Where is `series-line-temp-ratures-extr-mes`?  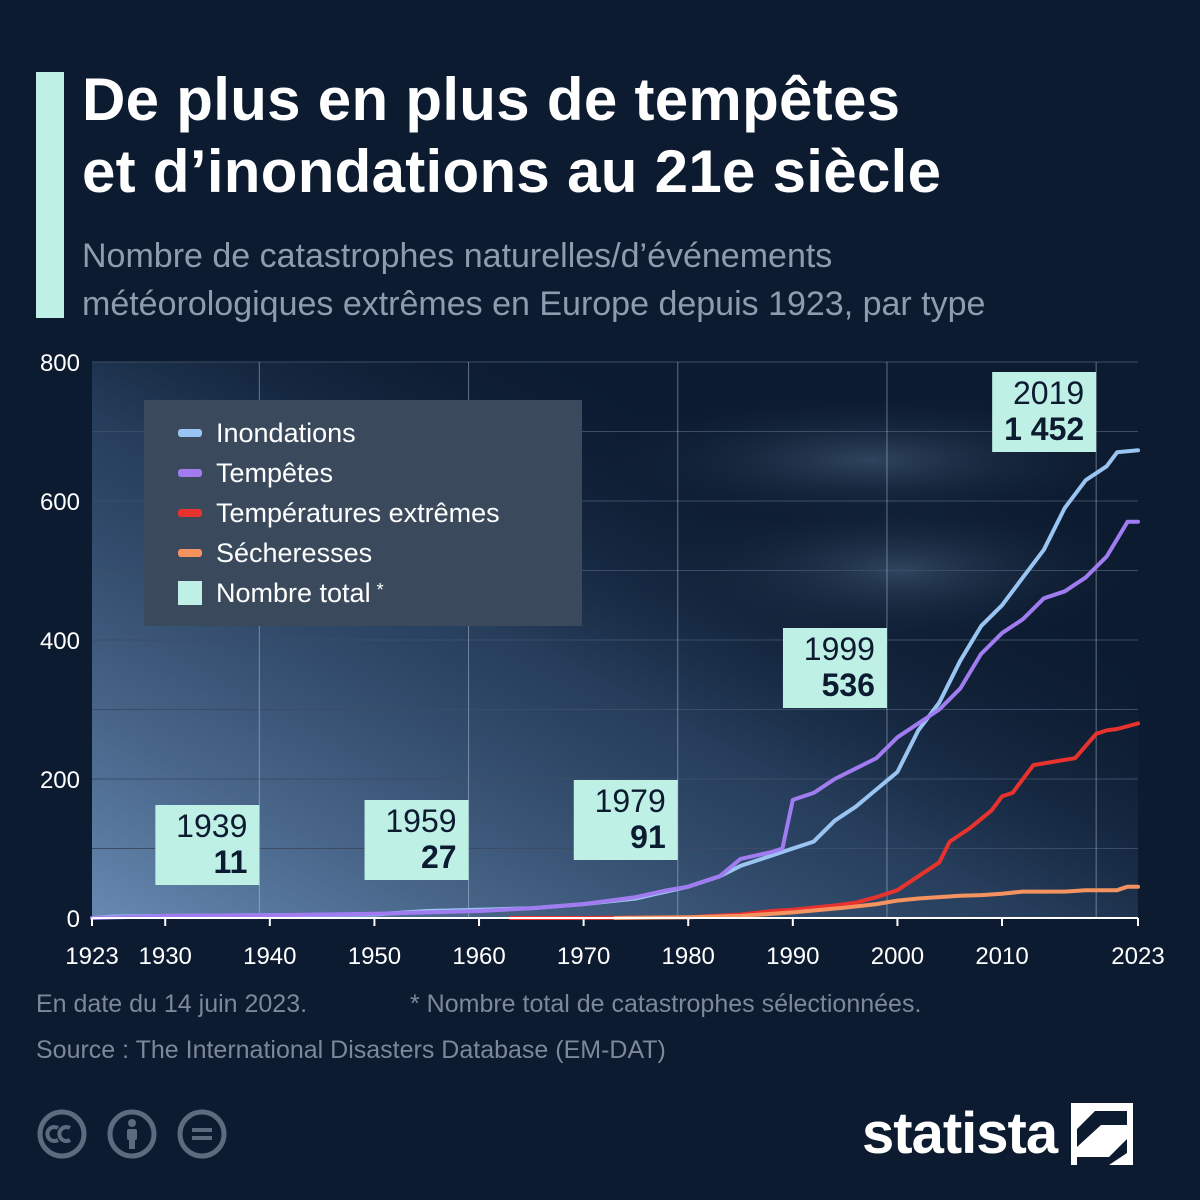
series-line-temp-ratures-extr-mes is located at coordinates (824, 820).